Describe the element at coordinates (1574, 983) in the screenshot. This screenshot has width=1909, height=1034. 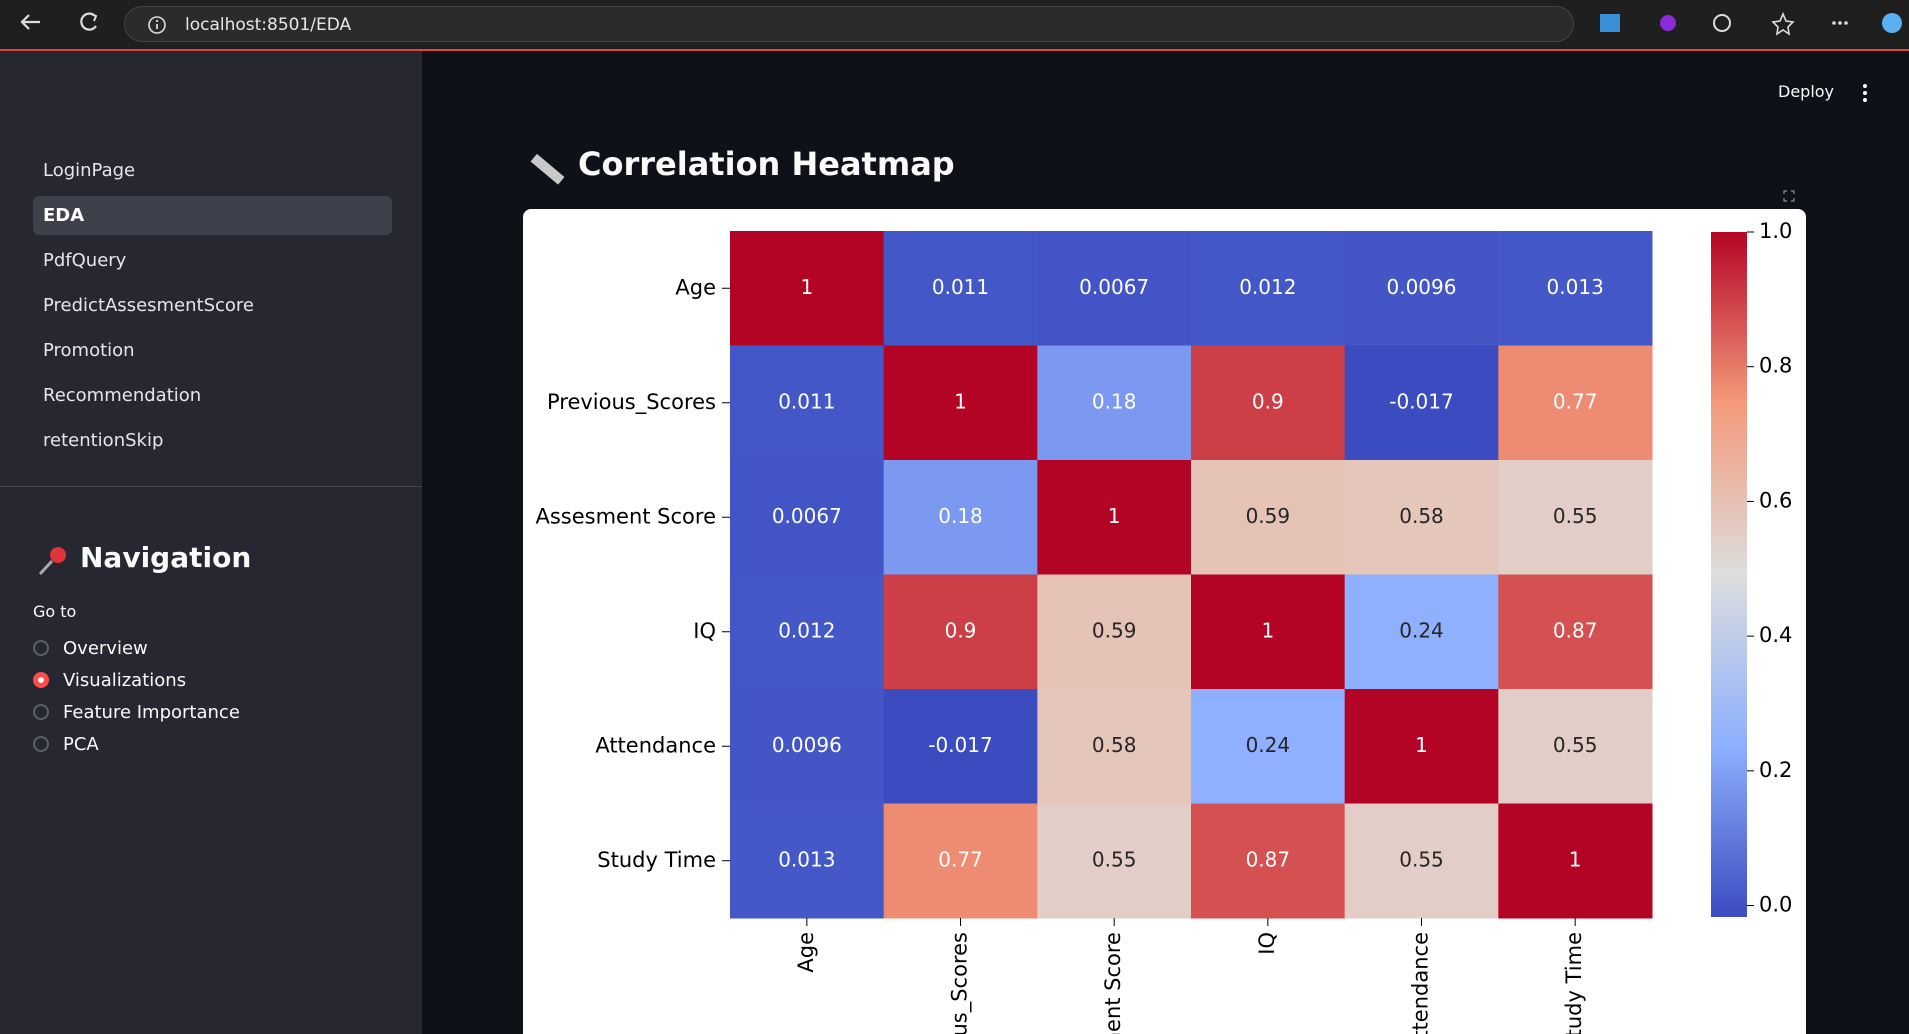
I see `x-tick-label: Study Time` at that location.